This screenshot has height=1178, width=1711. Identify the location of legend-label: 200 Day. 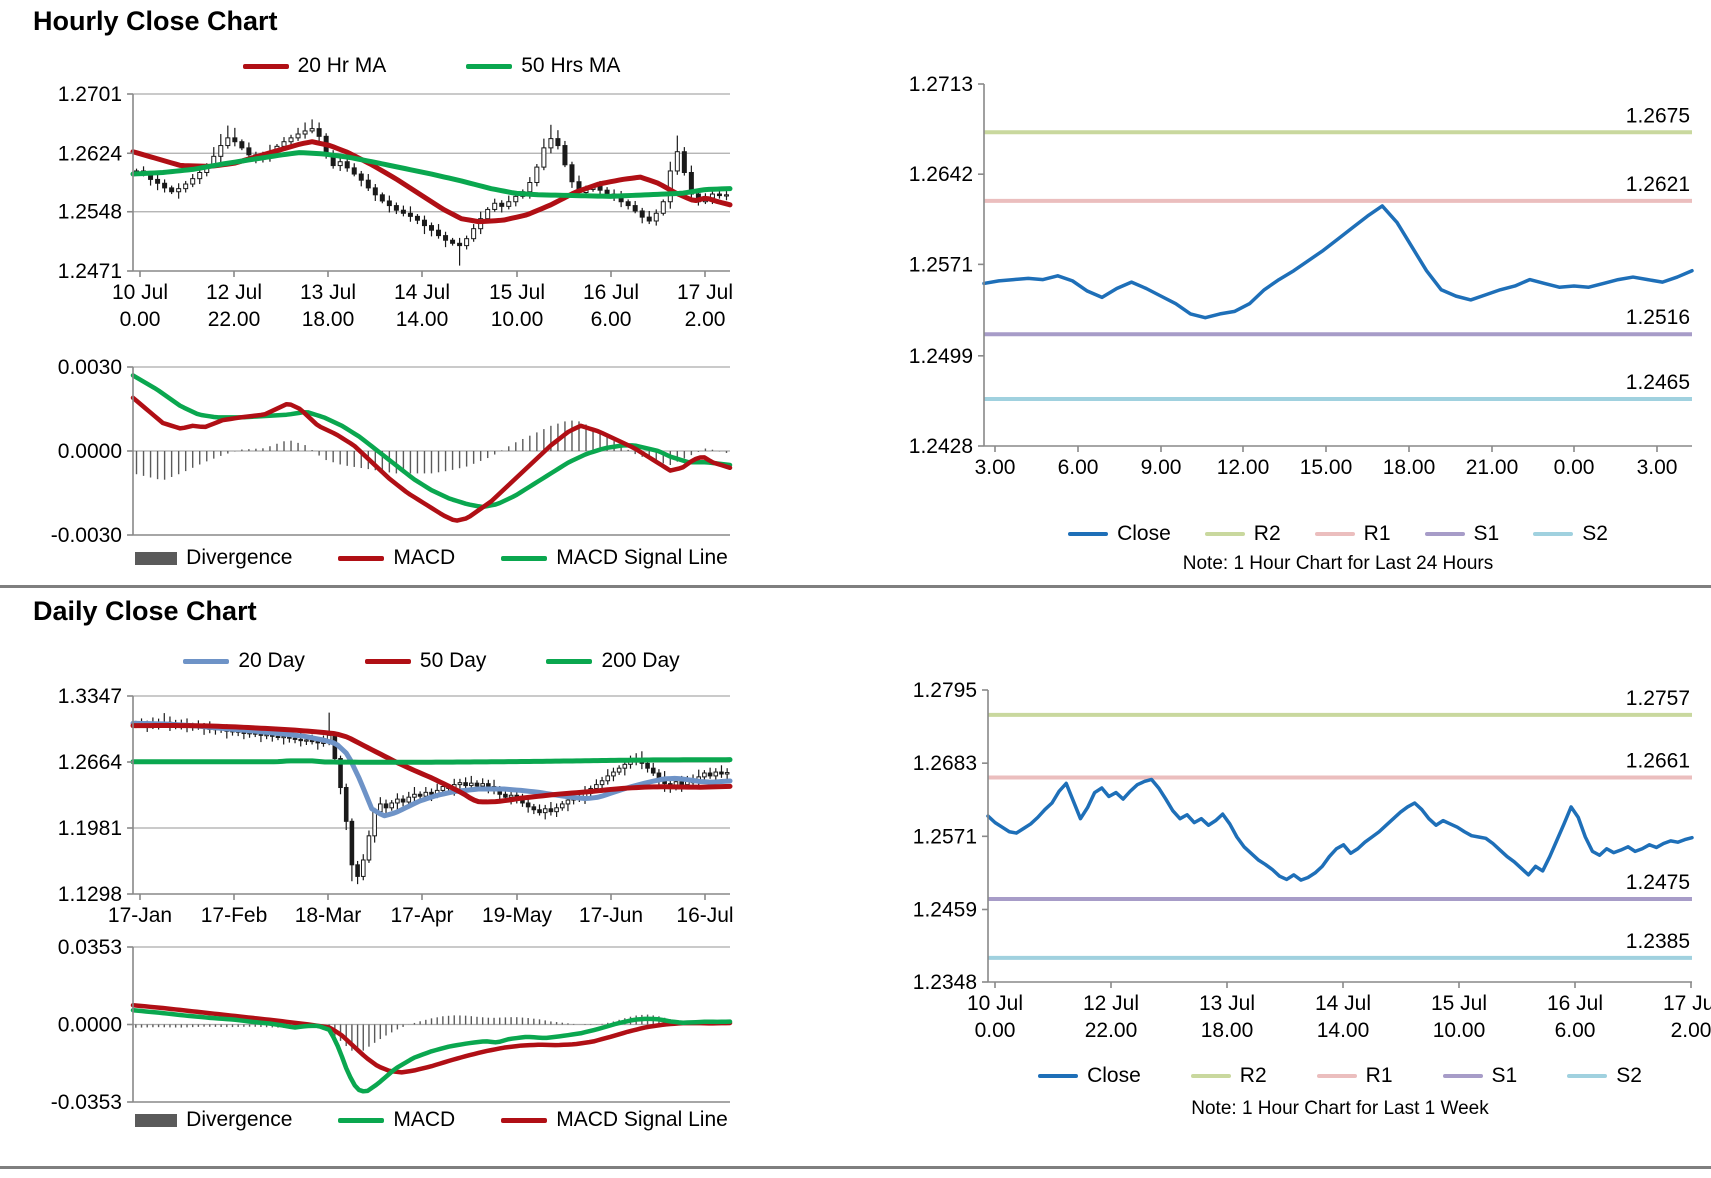
(640, 660).